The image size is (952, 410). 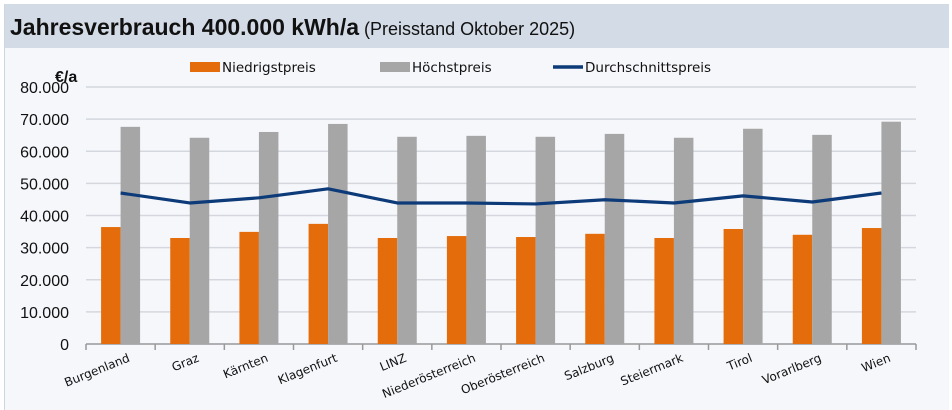 What do you see at coordinates (652, 370) in the screenshot?
I see `x-category-label: Steiermark` at bounding box center [652, 370].